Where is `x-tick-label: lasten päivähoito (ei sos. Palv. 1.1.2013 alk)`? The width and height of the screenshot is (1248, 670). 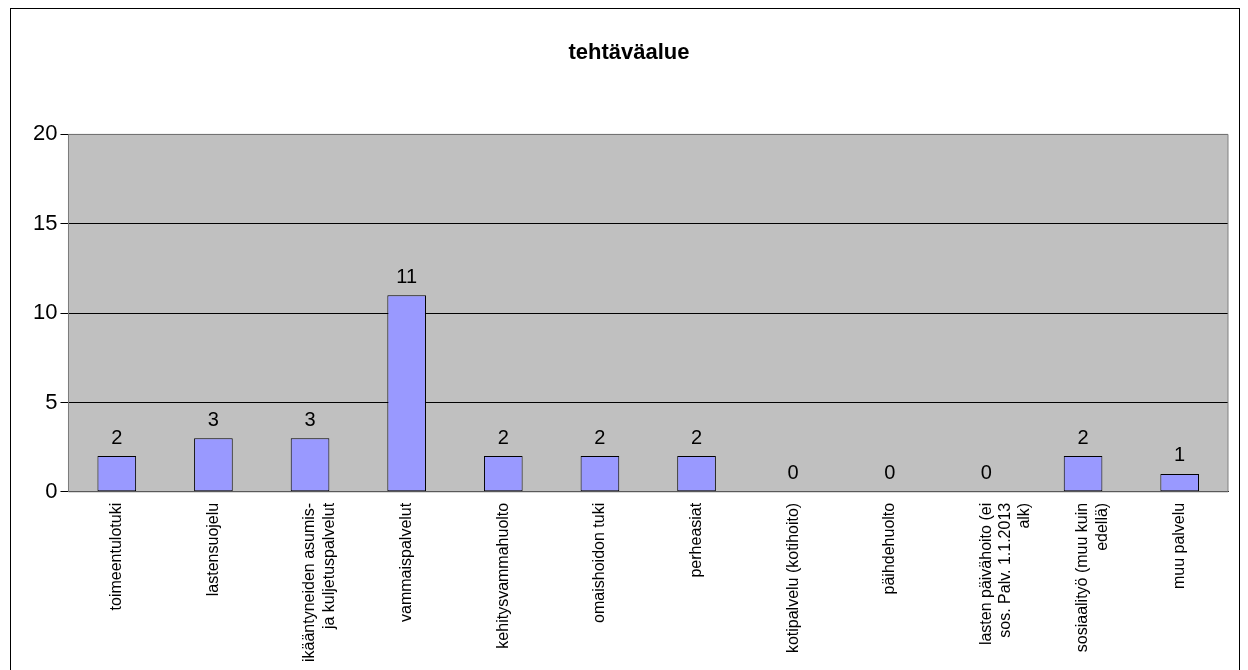 x-tick-label: lasten päivähoito (ei sos. Palv. 1.1.2013 alk) is located at coordinates (1004, 574).